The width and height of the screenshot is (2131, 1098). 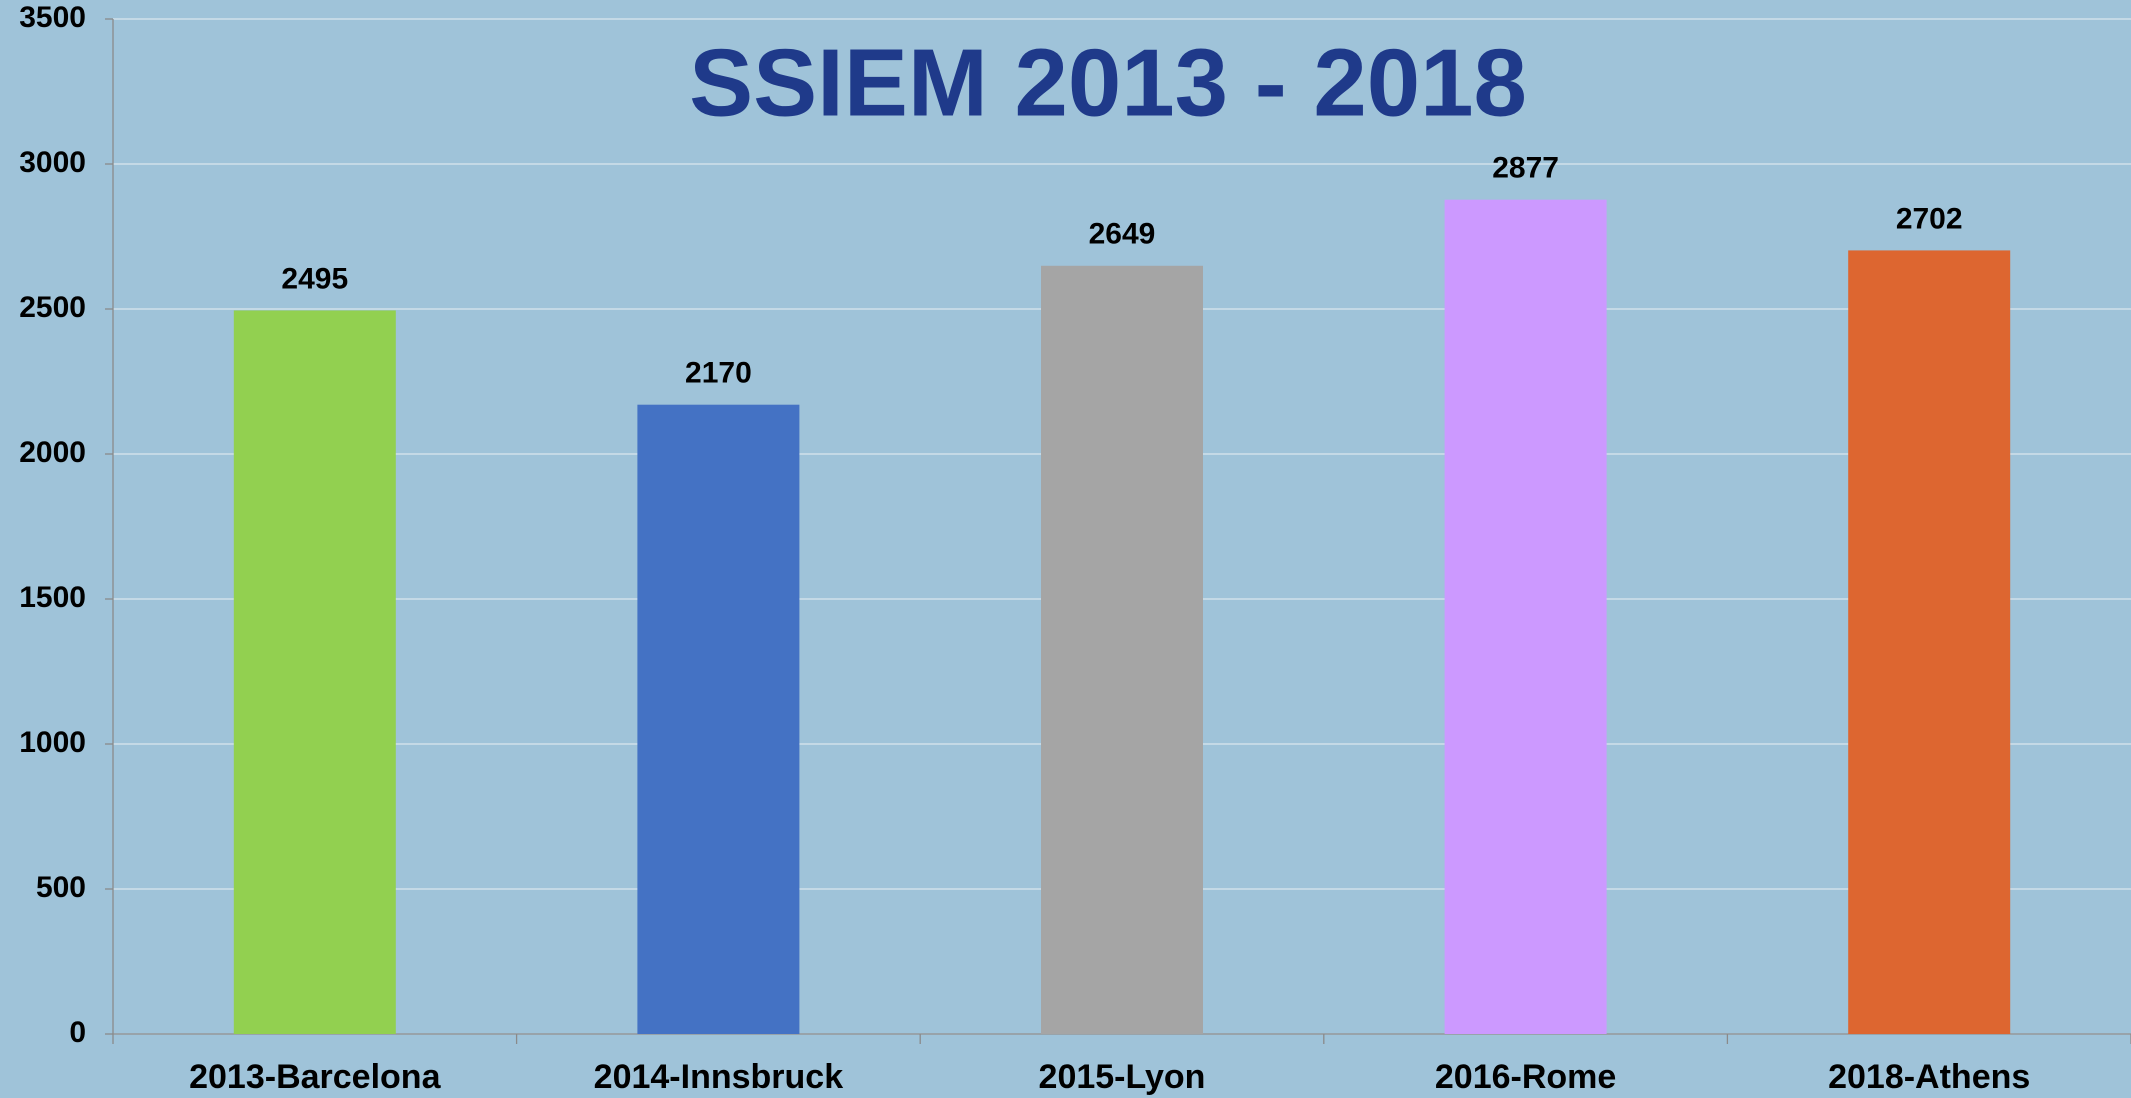 What do you see at coordinates (718, 373) in the screenshot?
I see `value-label: 2170` at bounding box center [718, 373].